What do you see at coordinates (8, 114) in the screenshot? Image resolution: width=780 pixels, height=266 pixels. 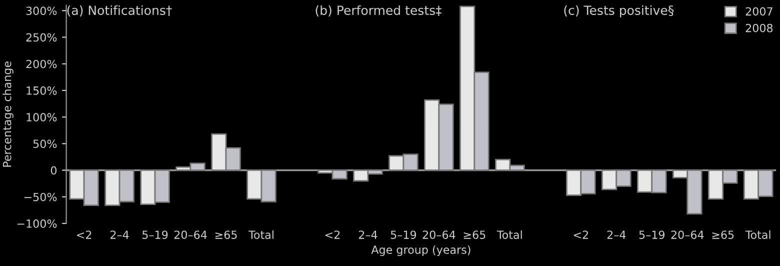 I see `y-axis-title: Percentage change` at bounding box center [8, 114].